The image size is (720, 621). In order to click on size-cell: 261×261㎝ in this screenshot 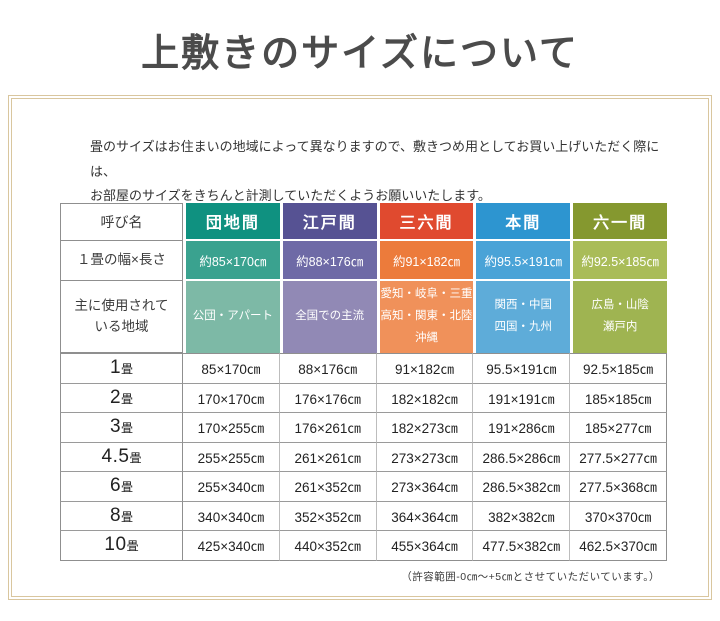, I will do `click(328, 457)`.